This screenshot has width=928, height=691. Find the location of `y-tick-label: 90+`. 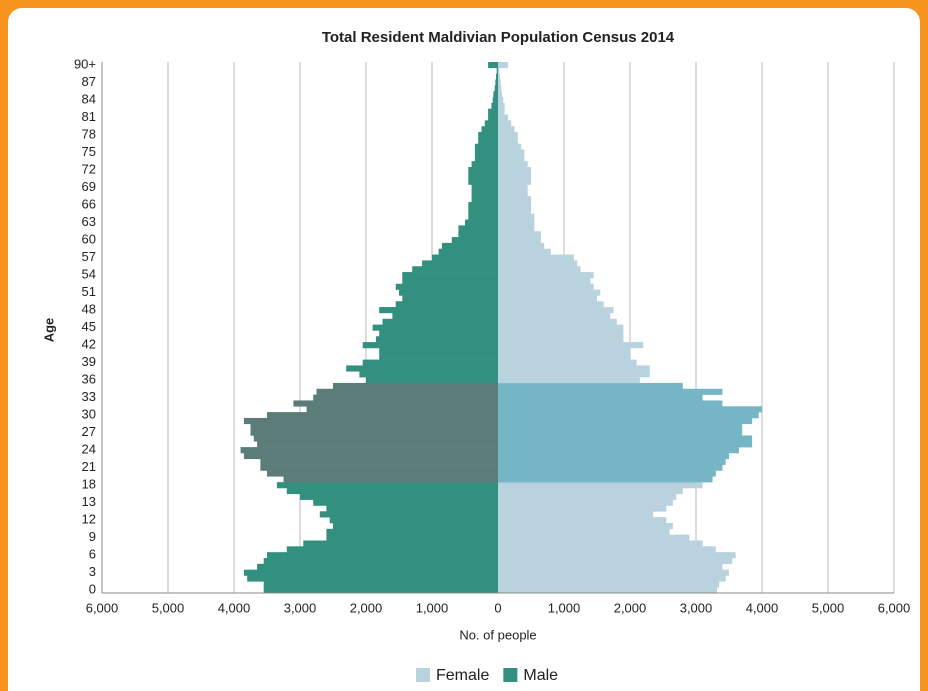

y-tick-label: 90+ is located at coordinates (85, 63).